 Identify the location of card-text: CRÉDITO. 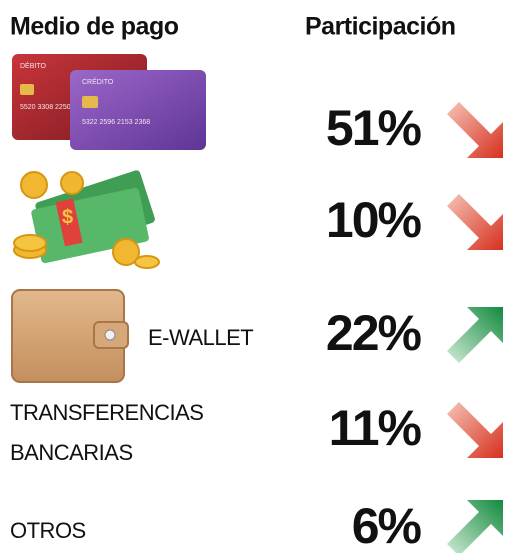
(98, 81).